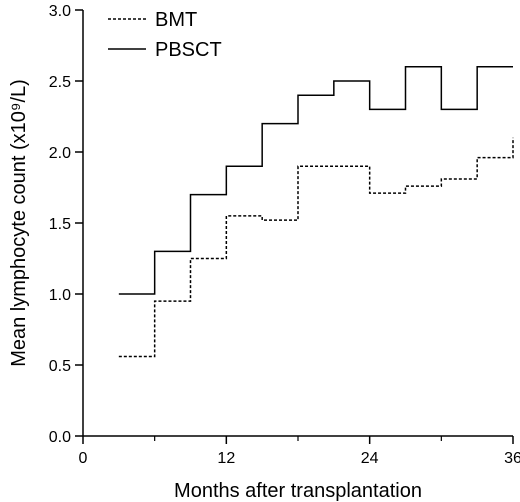 Image resolution: width=520 pixels, height=502 pixels. What do you see at coordinates (165, 35) in the screenshot?
I see `legend: BMT PBSCT` at bounding box center [165, 35].